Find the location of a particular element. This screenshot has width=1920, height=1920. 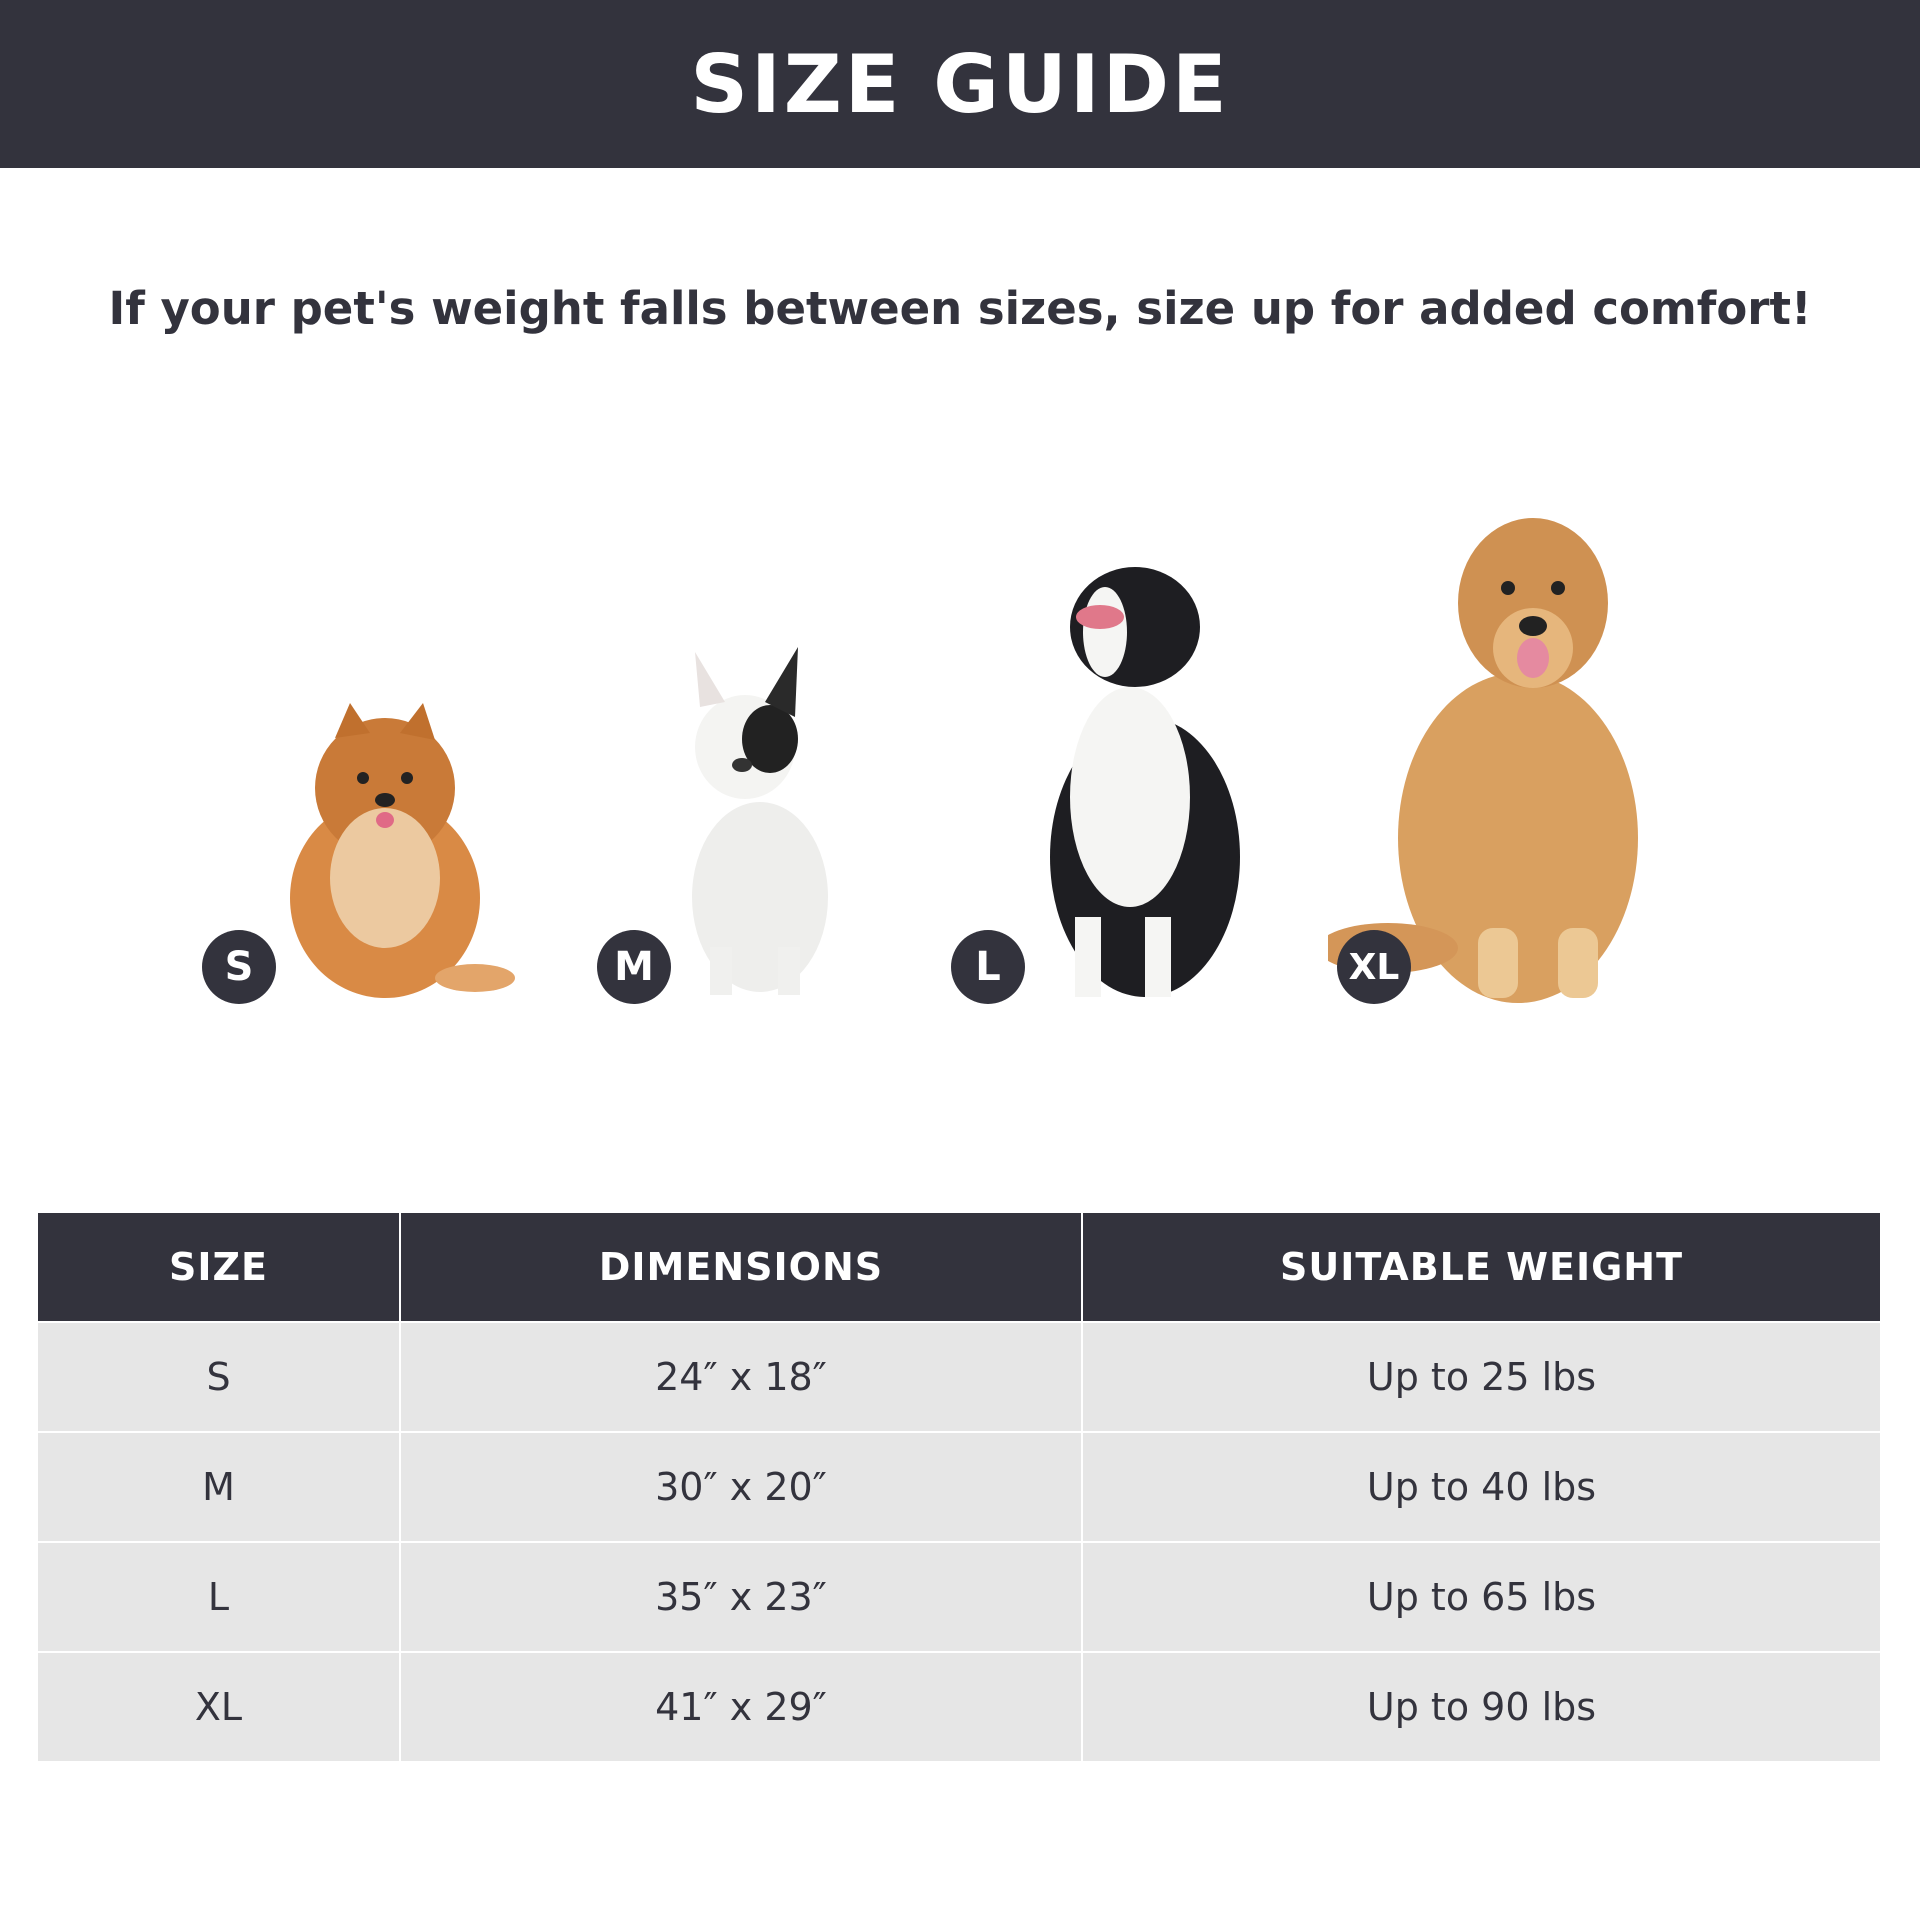

size-badge-m: M is located at coordinates (634, 967).